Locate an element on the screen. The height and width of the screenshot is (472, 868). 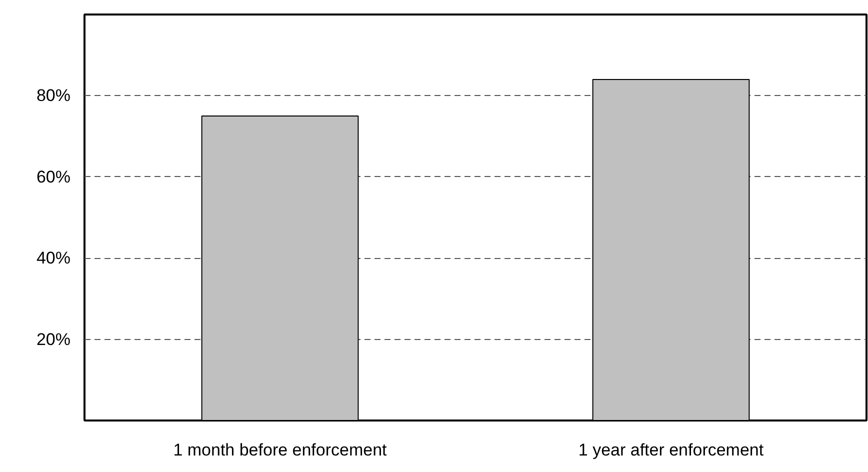
y-tick-label: 80% is located at coordinates (53, 96).